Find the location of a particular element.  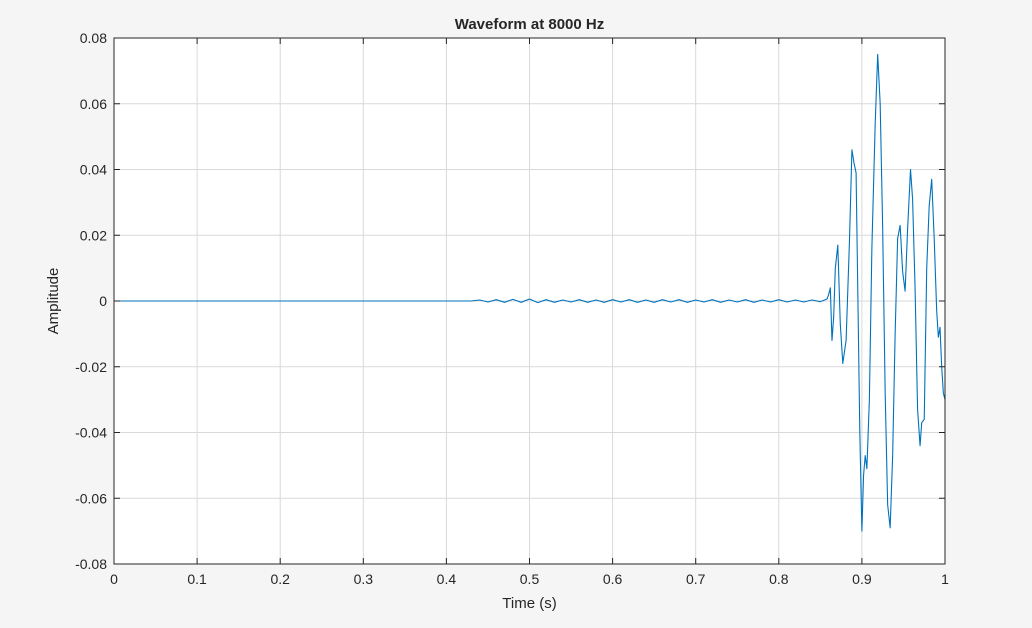

y-tick-label: 0.04 is located at coordinates (93, 170).